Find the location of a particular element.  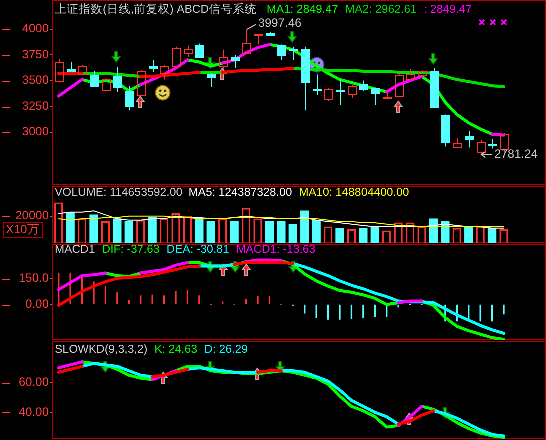

y-tick-label: 3500 is located at coordinates (36, 80).